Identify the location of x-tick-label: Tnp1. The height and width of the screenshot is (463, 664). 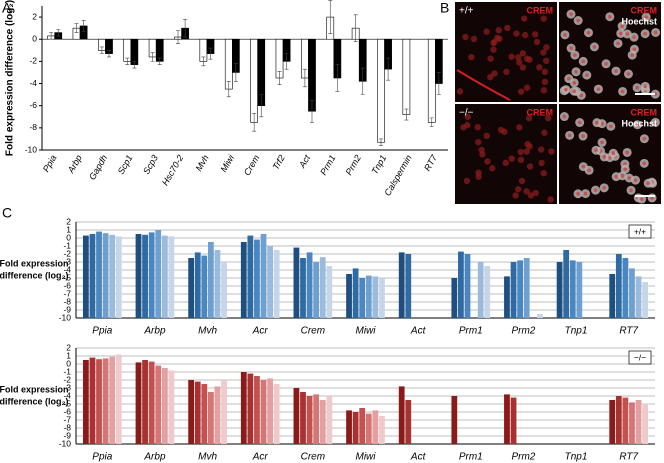
(576, 331).